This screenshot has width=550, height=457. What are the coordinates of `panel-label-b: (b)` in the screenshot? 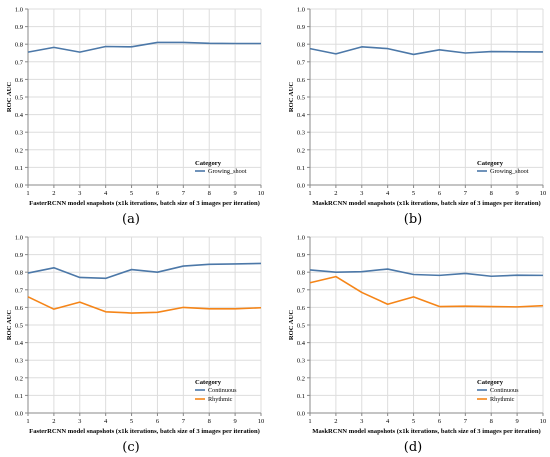 It's located at (413, 219).